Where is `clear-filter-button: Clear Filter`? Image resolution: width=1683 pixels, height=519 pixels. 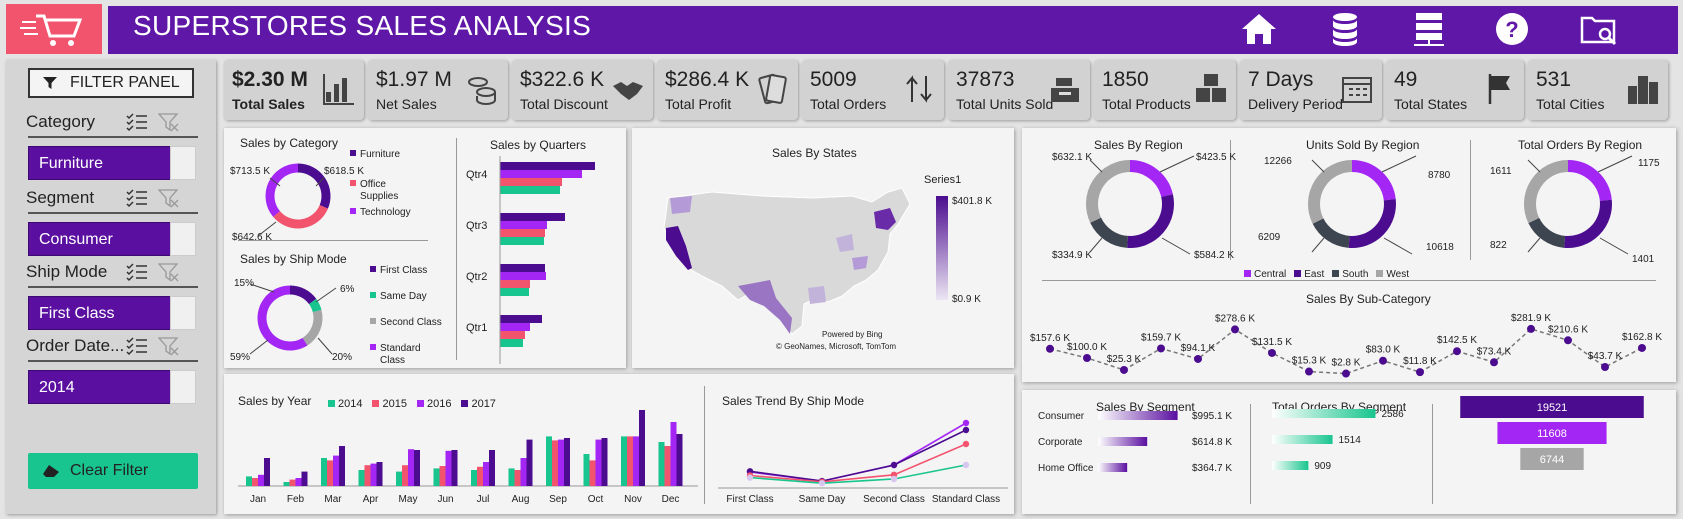
clear-filter-button: Clear Filter is located at coordinates (113, 471).